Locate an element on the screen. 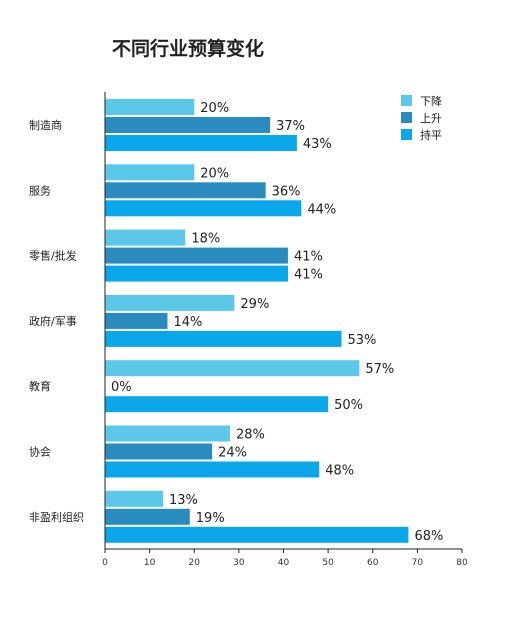 The width and height of the screenshot is (511, 625). category-label: 教育 is located at coordinates (40, 386).